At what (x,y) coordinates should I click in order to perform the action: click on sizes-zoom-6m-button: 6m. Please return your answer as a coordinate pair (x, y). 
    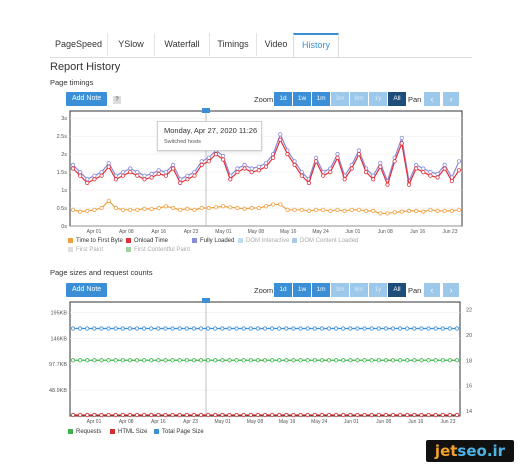
    Looking at the image, I should click on (359, 290).